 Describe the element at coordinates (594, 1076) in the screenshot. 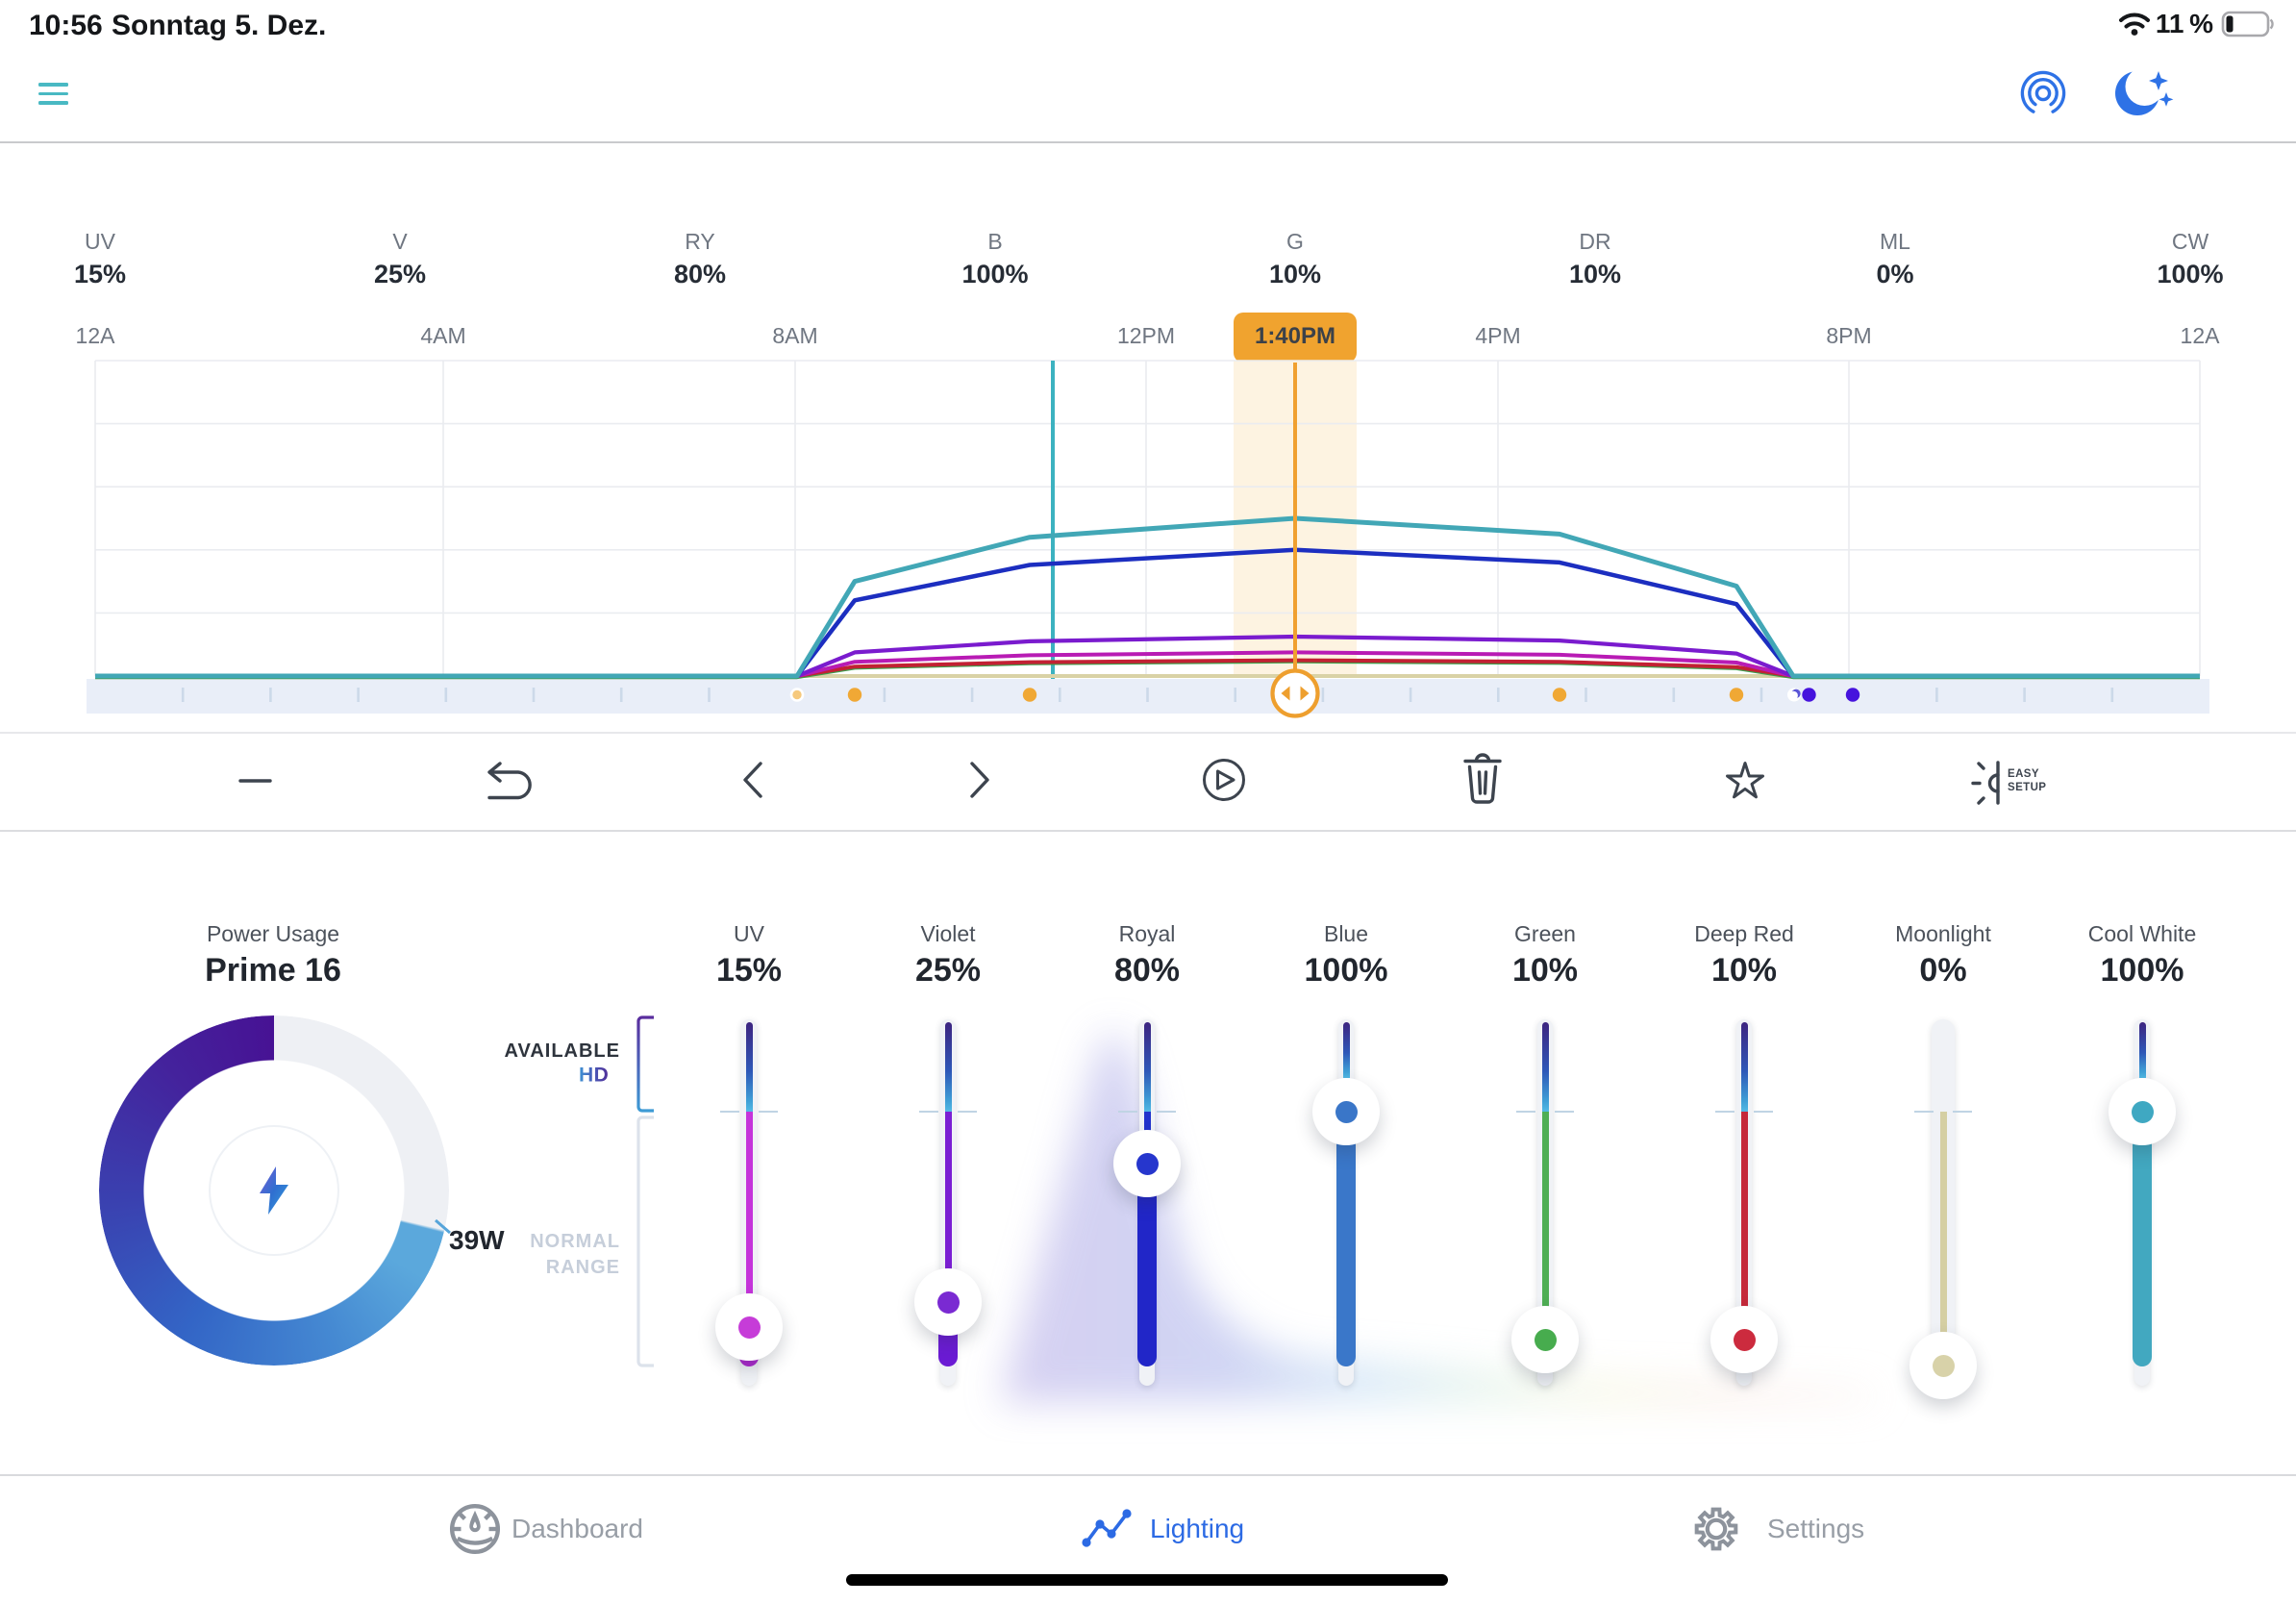

I see `svg-text: HD` at that location.